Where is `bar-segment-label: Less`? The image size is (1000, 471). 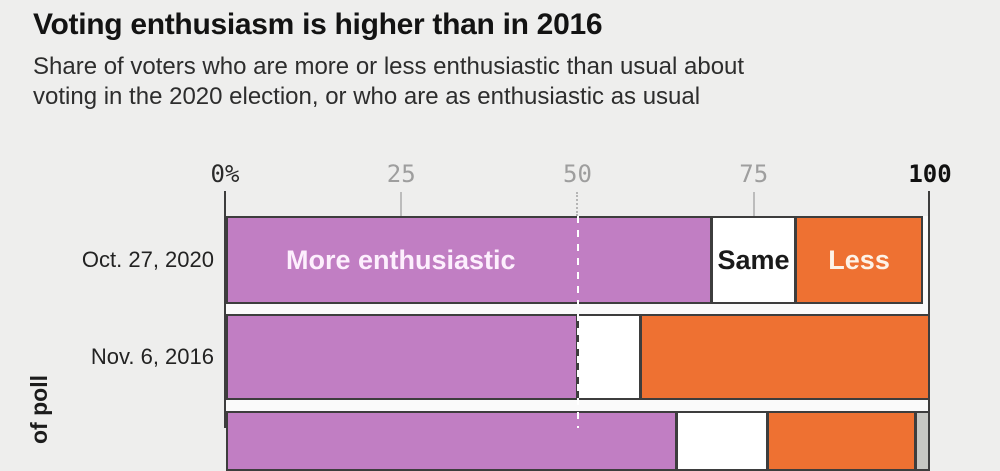
bar-segment-label: Less is located at coordinates (859, 259).